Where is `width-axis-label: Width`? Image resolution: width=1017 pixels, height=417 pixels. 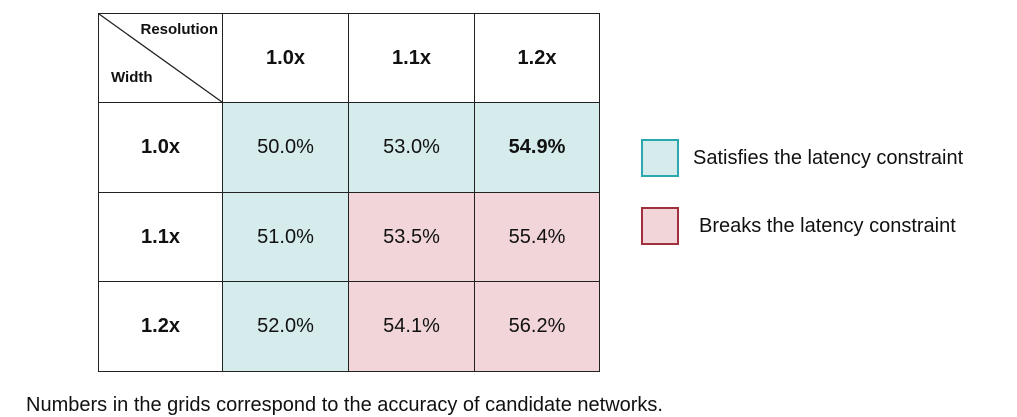 width-axis-label: Width is located at coordinates (132, 77).